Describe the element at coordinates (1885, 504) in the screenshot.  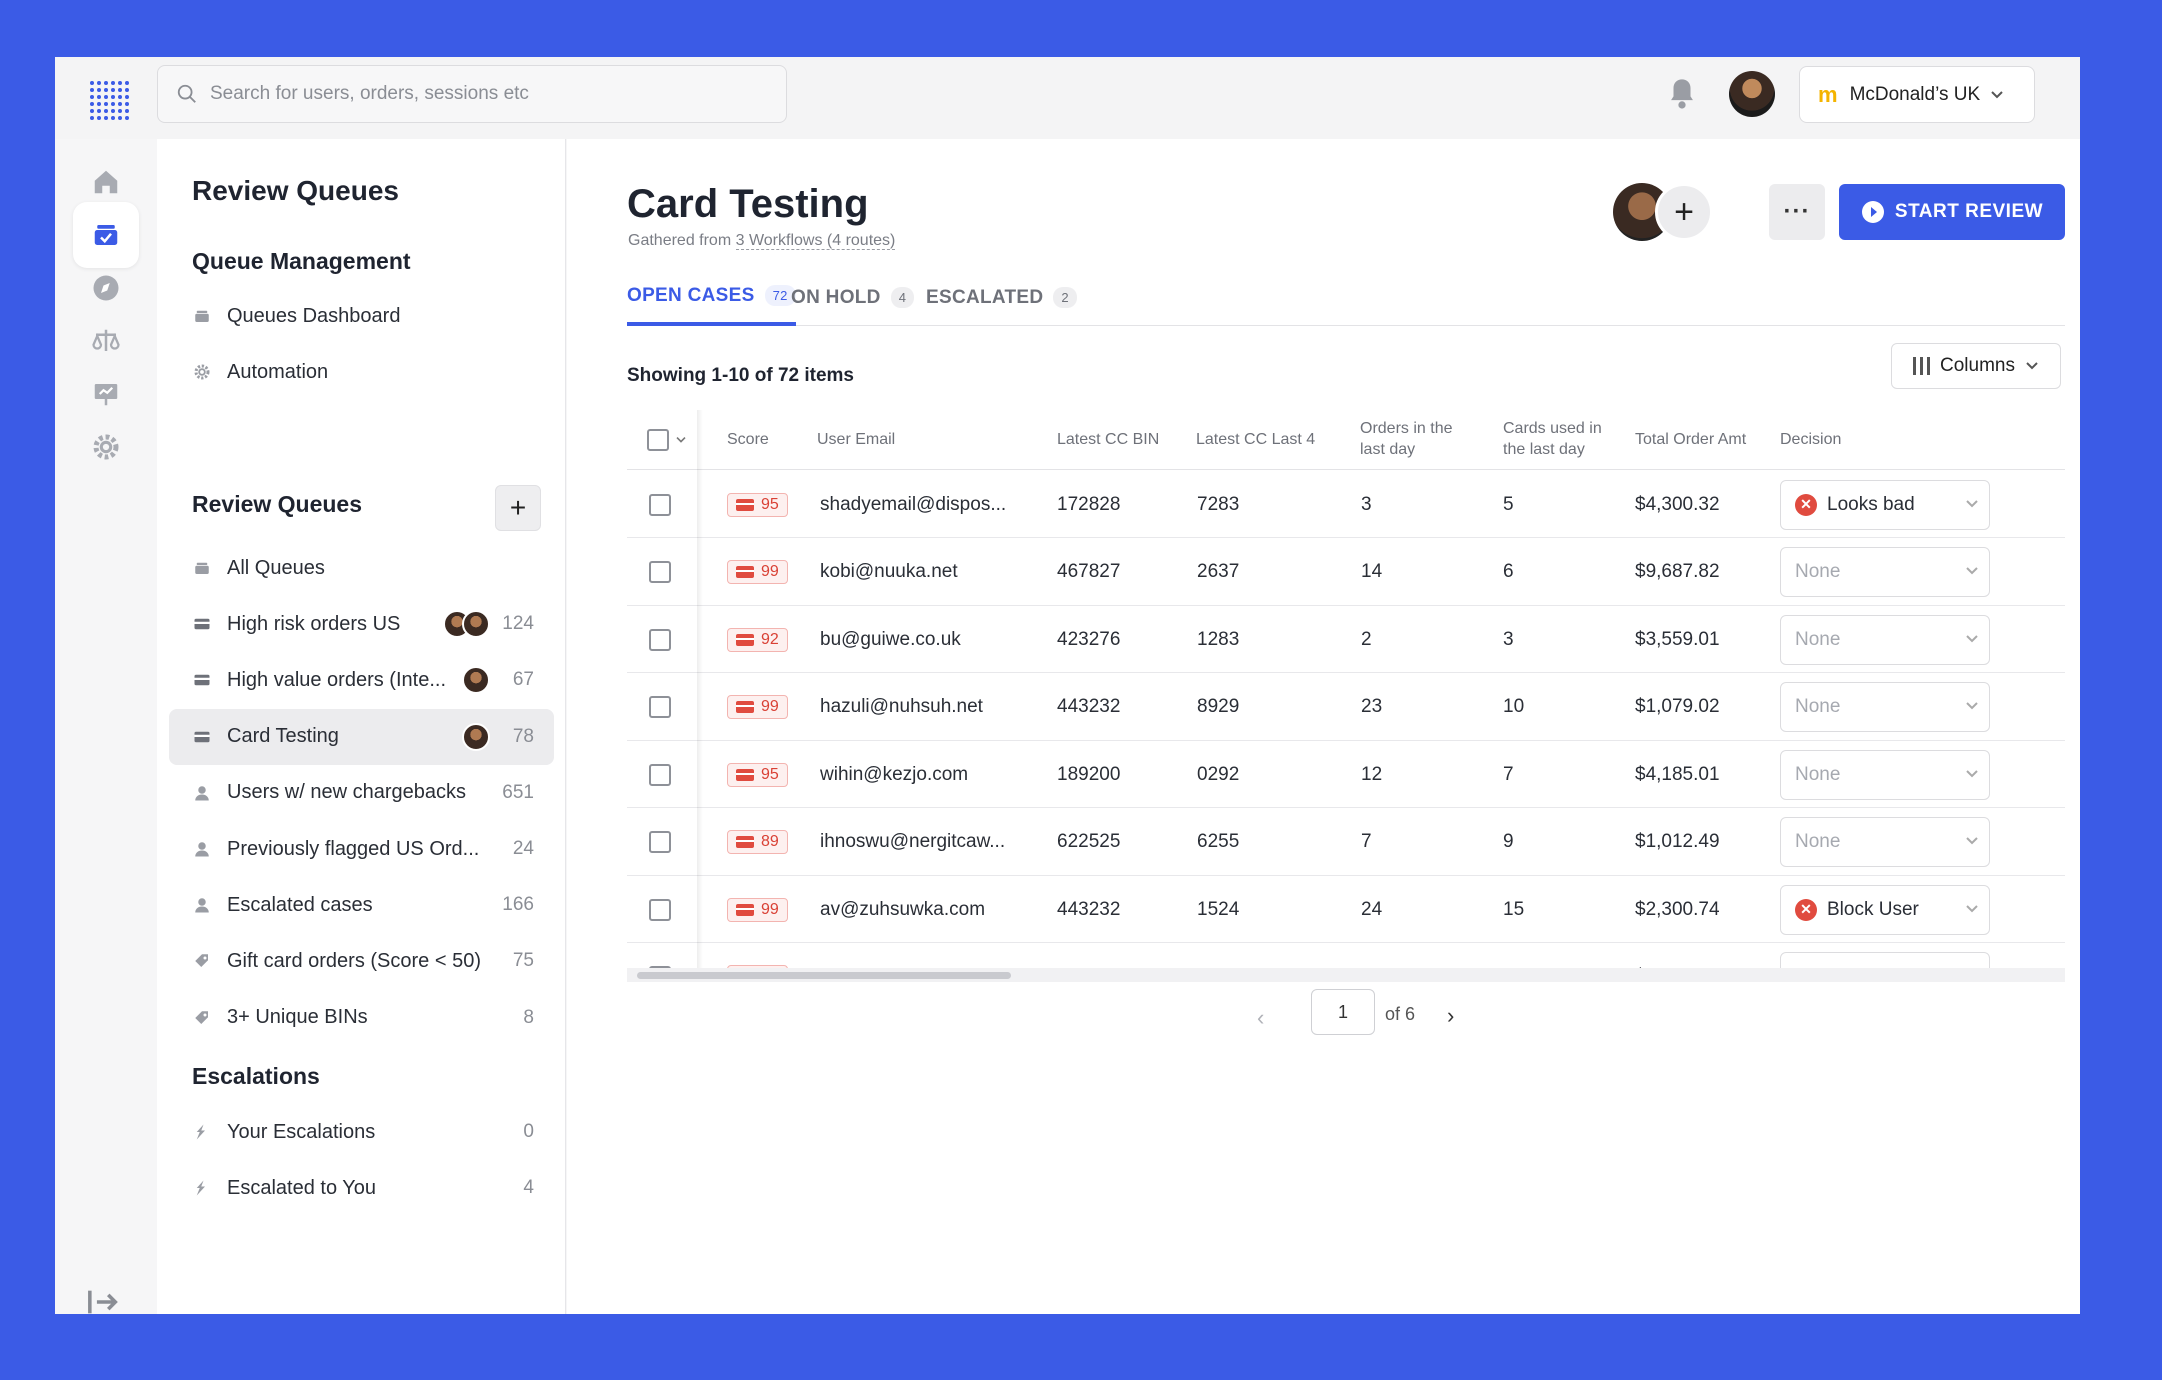
I see `decision-select: ✕ Looks bad` at that location.